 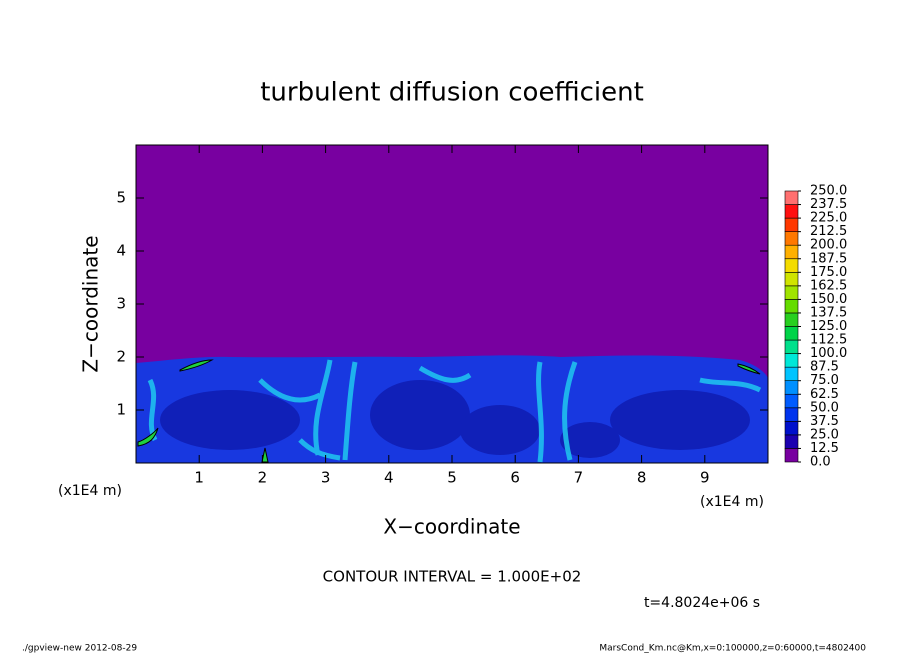 I want to click on x-tick-label: 1, so click(x=199, y=478).